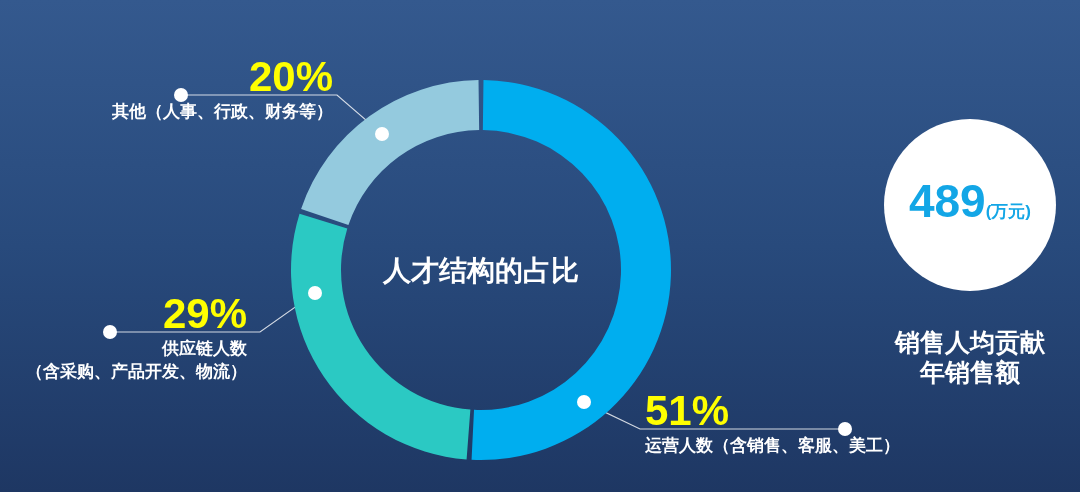  I want to click on text: 489, so click(947, 201).